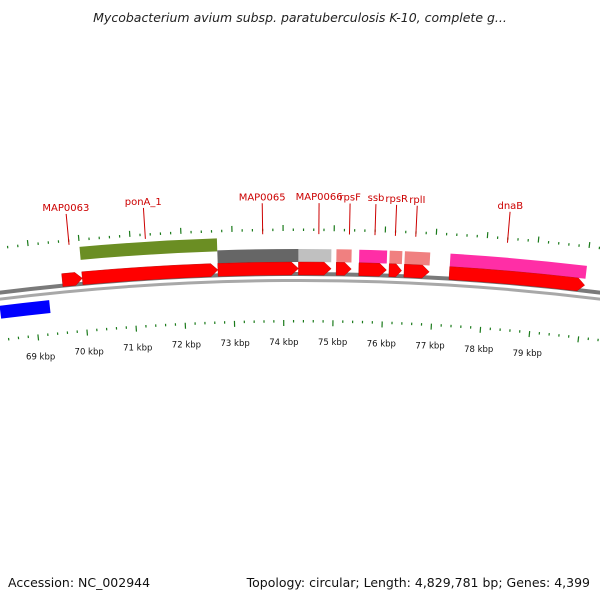 This screenshot has height=600, width=600. Describe the element at coordinates (381, 344) in the screenshot. I see `axis-tick-label: 76 kbp` at that location.